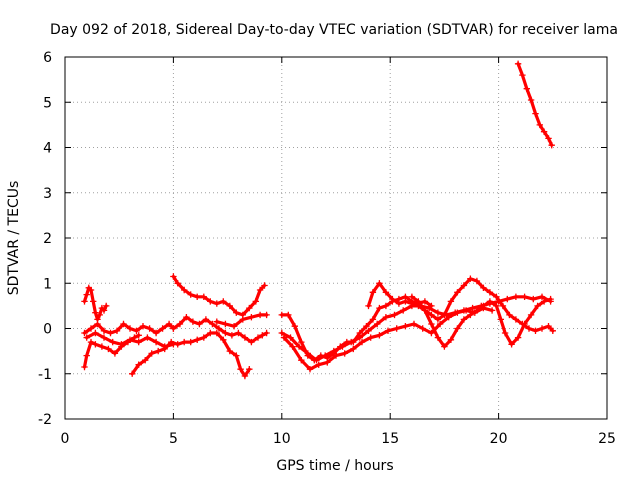 The width and height of the screenshot is (640, 480). Describe the element at coordinates (95, 303) in the screenshot. I see `series-track-a-early` at that location.